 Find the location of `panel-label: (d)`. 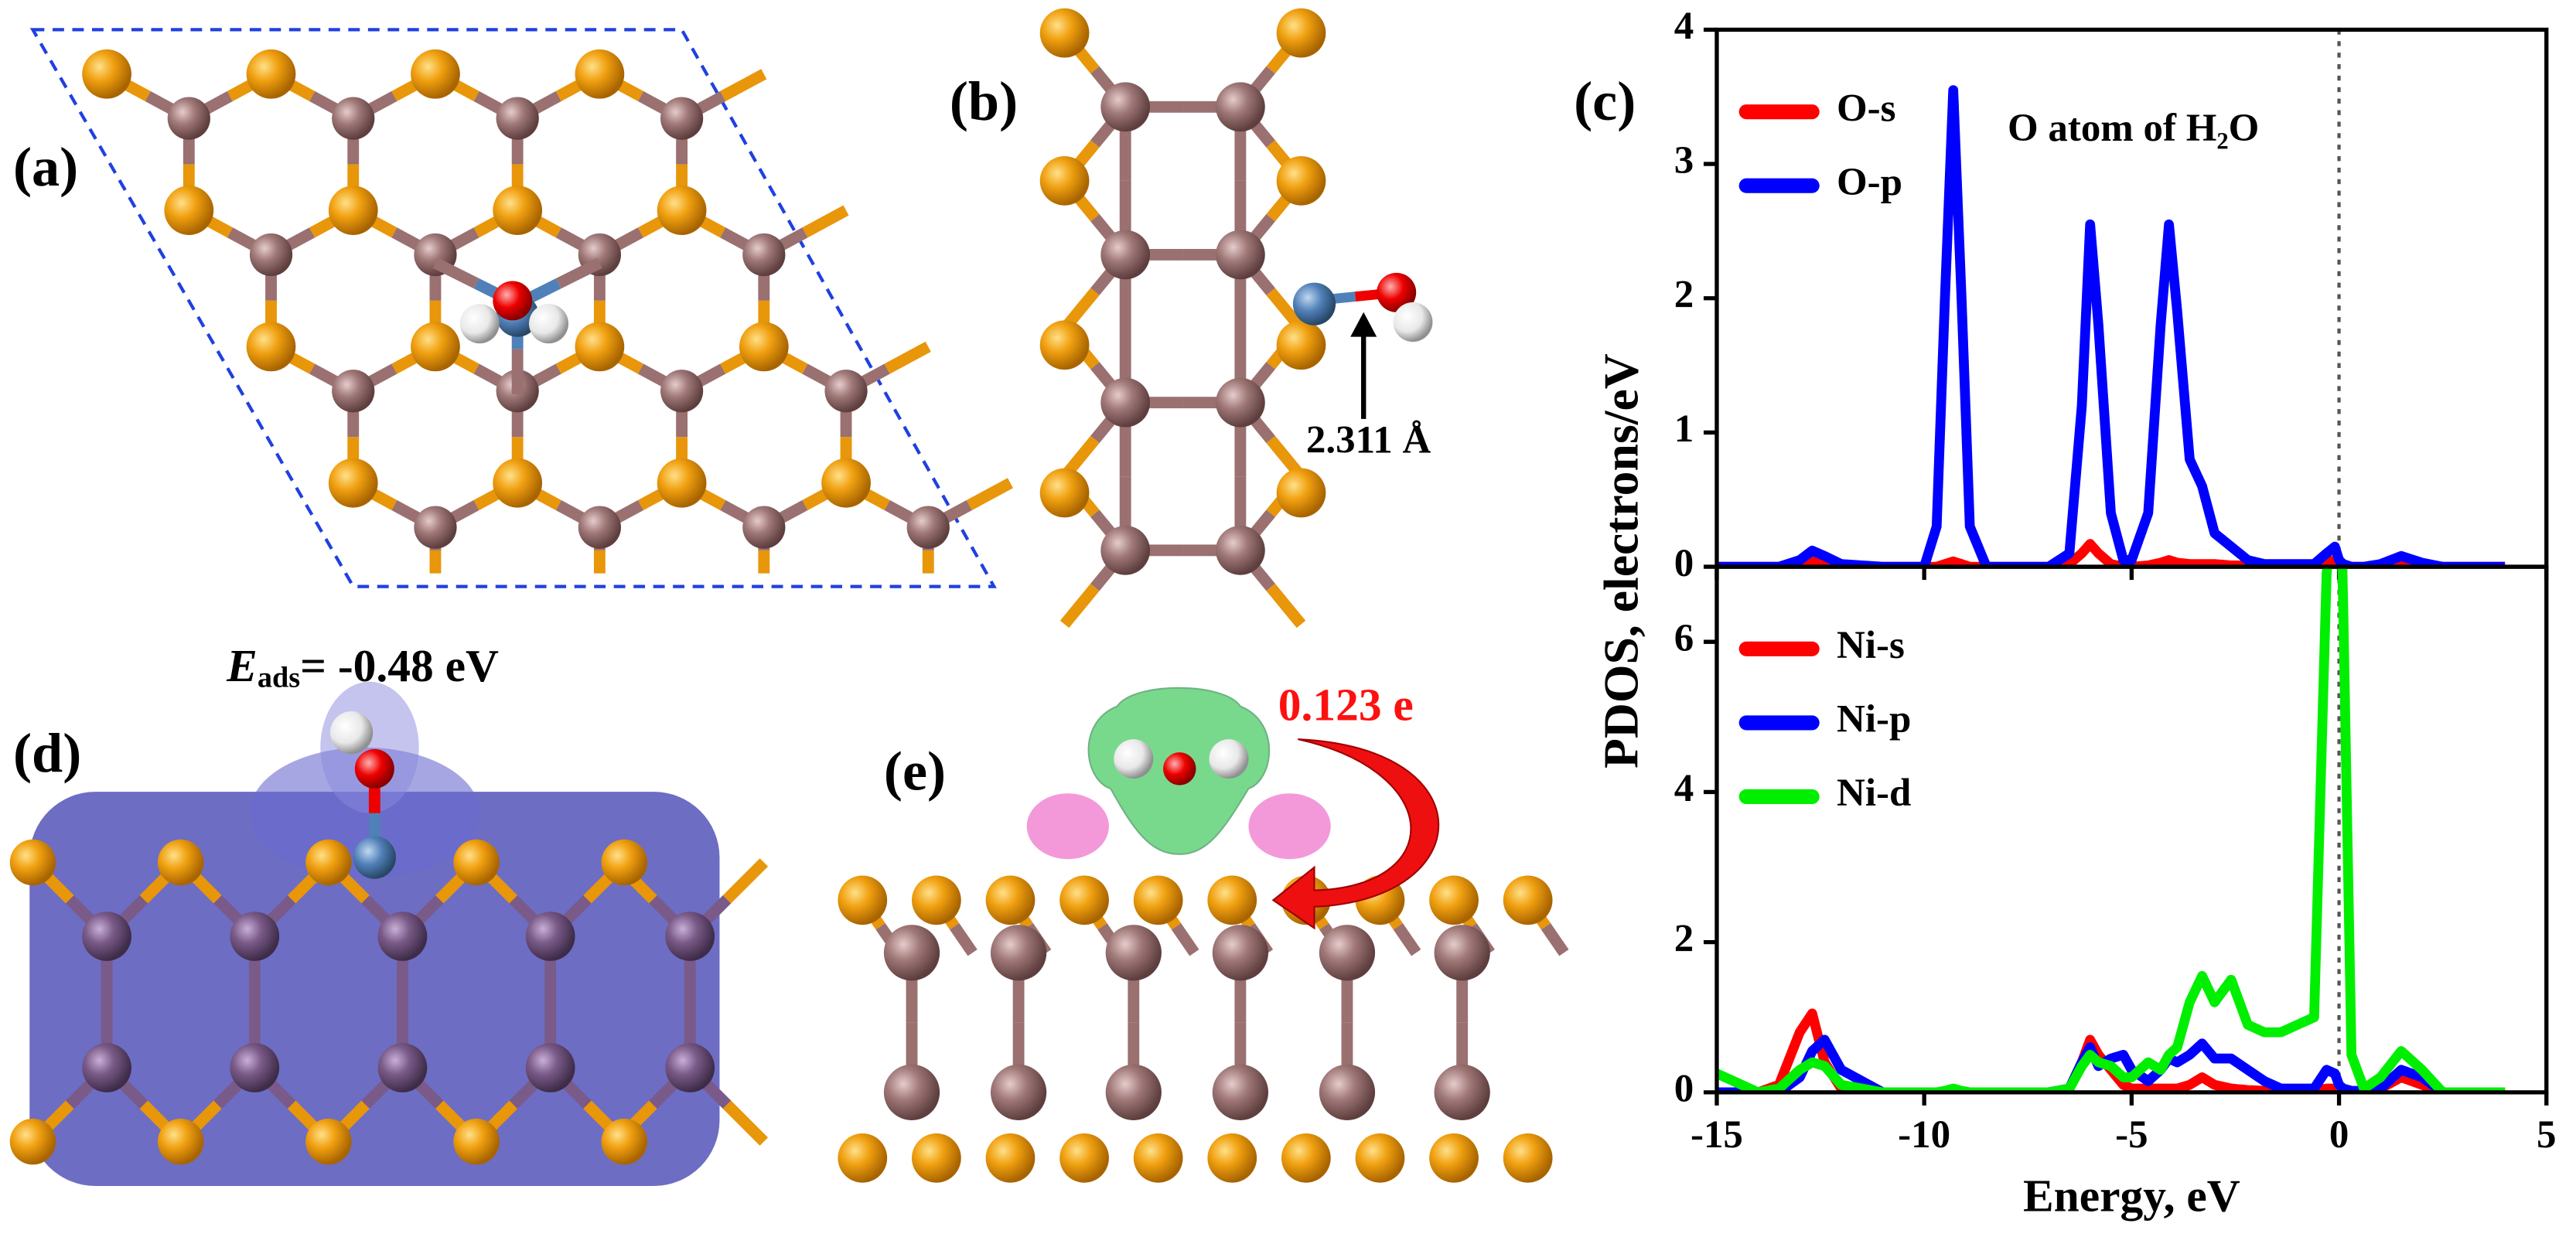

panel-label: (d) is located at coordinates (47, 753).